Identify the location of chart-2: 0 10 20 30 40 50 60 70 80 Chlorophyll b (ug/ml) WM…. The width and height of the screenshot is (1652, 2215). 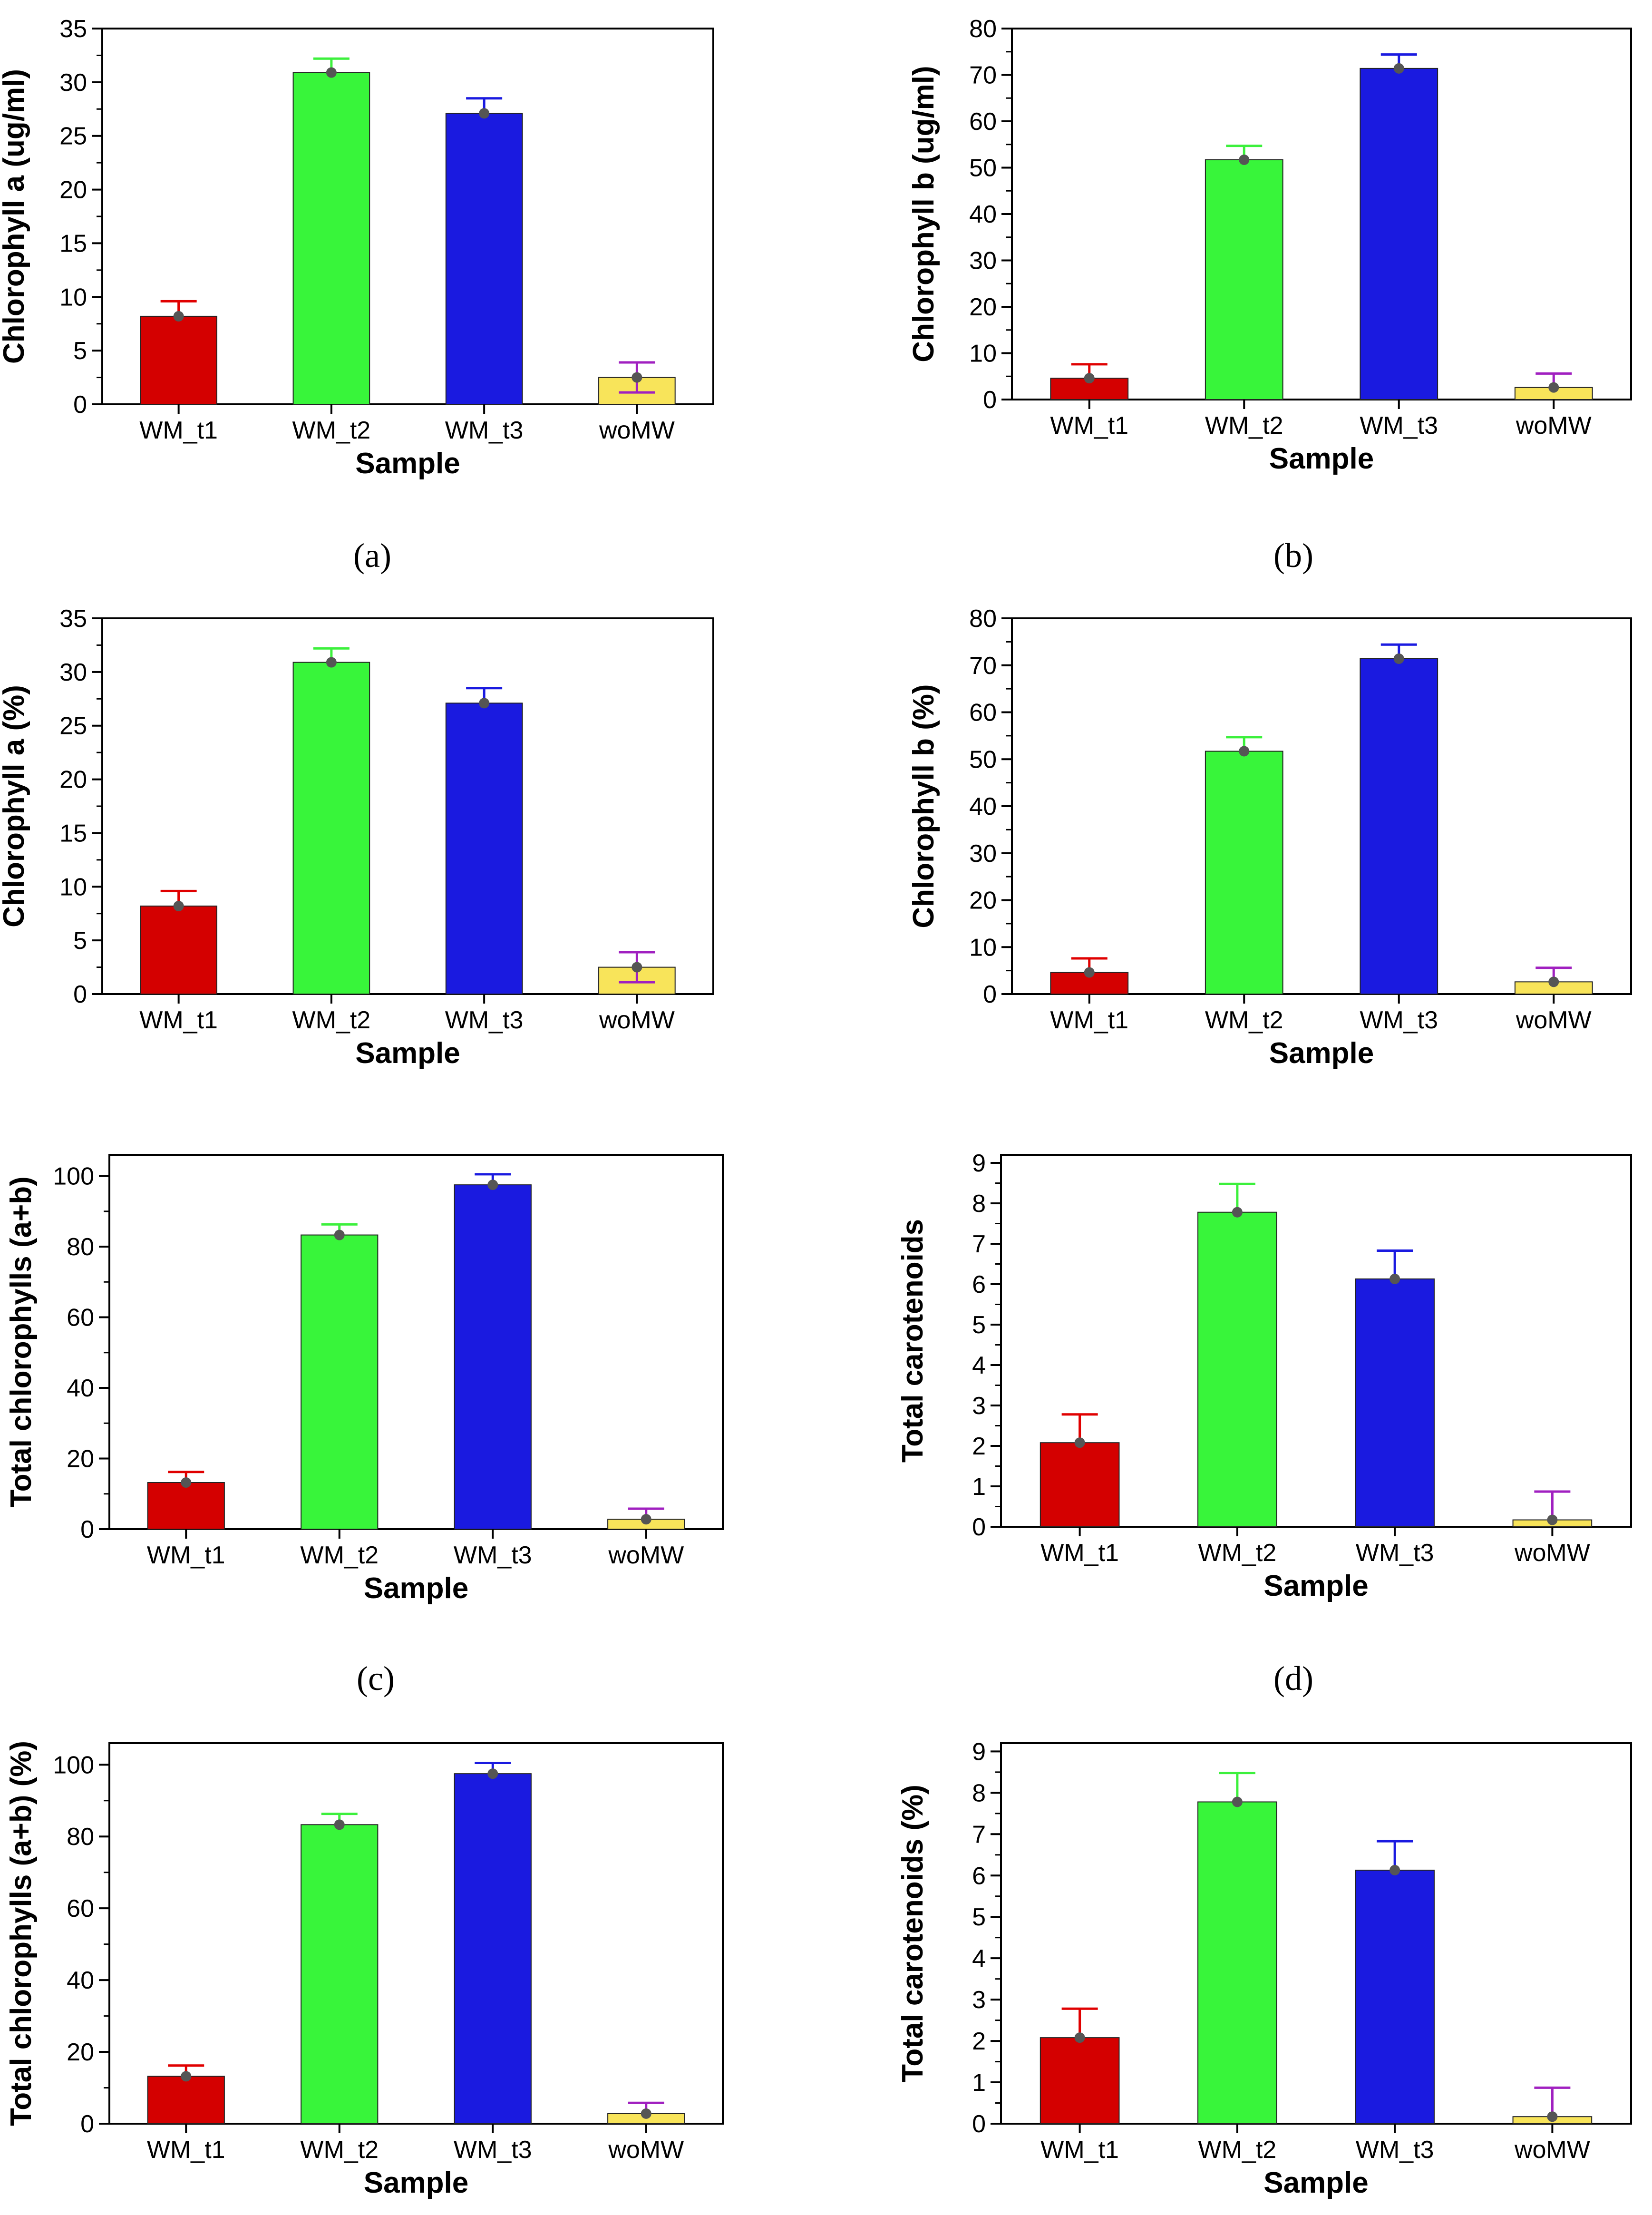
(1269, 245).